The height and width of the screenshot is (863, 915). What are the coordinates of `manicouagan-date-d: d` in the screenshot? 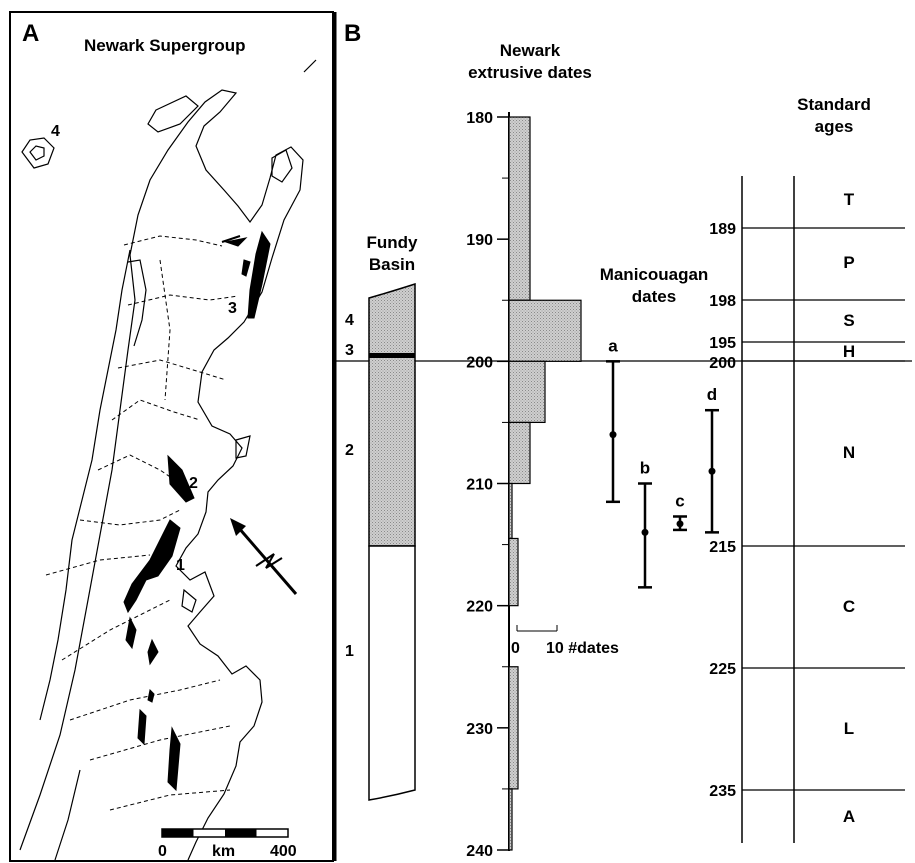 It's located at (712, 459).